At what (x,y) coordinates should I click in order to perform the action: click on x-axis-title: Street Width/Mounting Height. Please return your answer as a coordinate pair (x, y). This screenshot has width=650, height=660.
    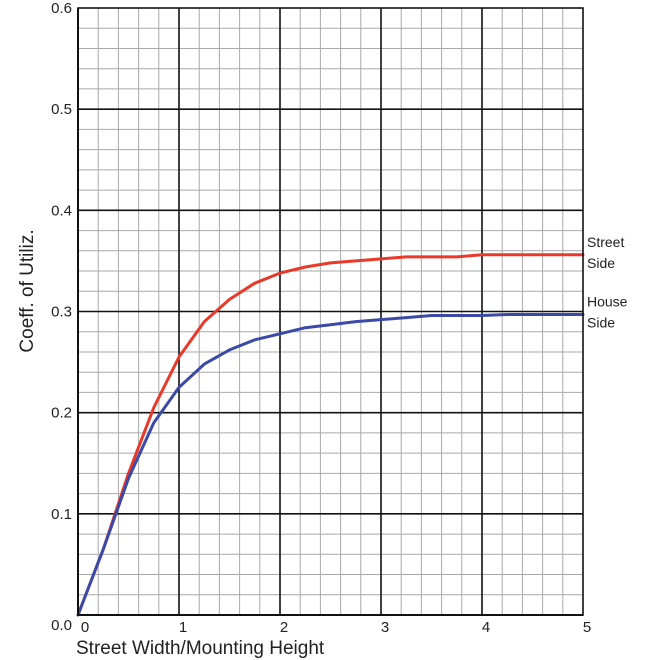
    Looking at the image, I should click on (200, 648).